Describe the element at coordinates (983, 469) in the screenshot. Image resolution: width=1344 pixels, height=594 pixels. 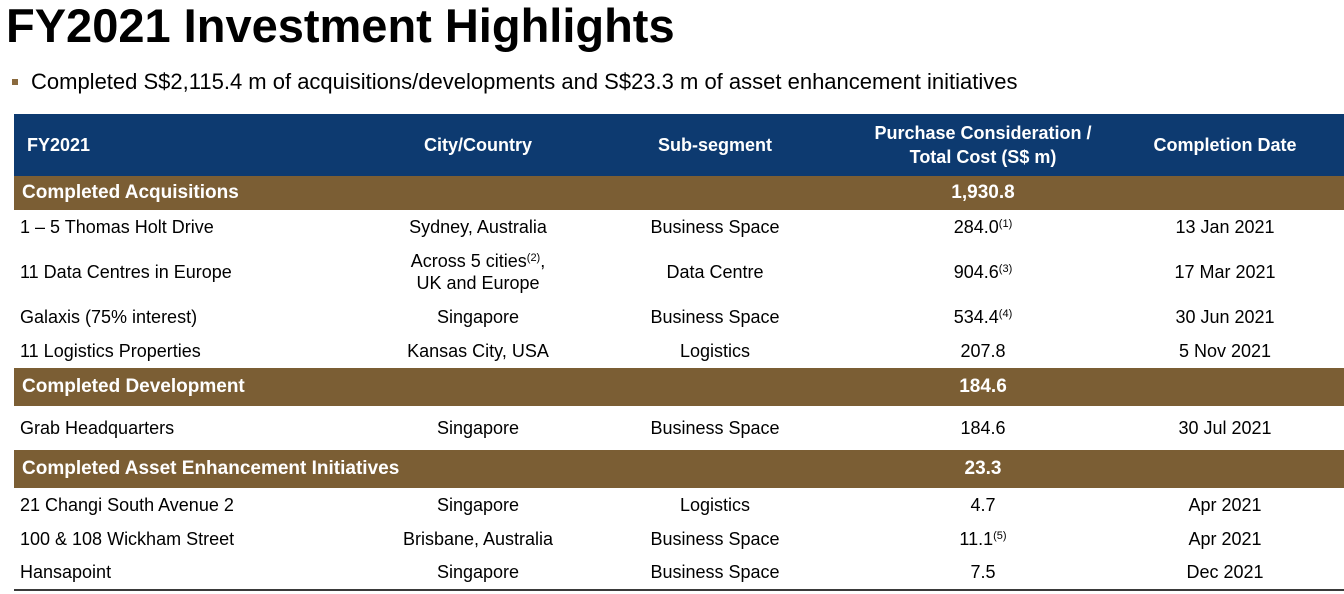
I see `section-total: 23.3` at that location.